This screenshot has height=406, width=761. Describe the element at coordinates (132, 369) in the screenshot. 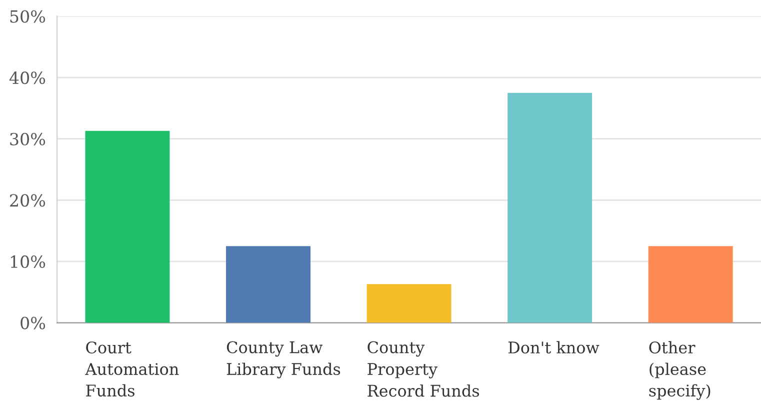

I see `x-tick-label: Court Automation Funds` at that location.